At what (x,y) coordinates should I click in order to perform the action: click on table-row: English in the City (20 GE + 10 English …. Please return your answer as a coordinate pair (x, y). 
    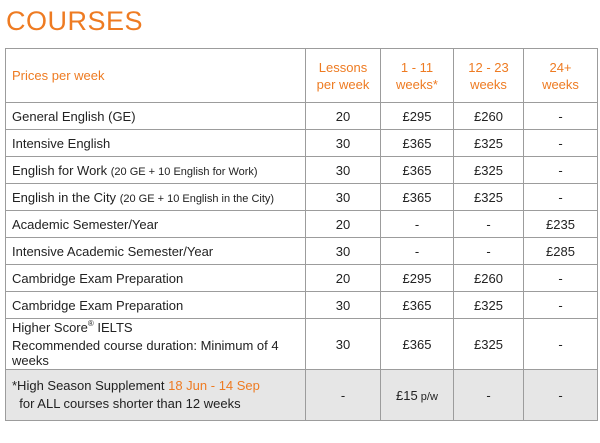
    Looking at the image, I should click on (301, 197).